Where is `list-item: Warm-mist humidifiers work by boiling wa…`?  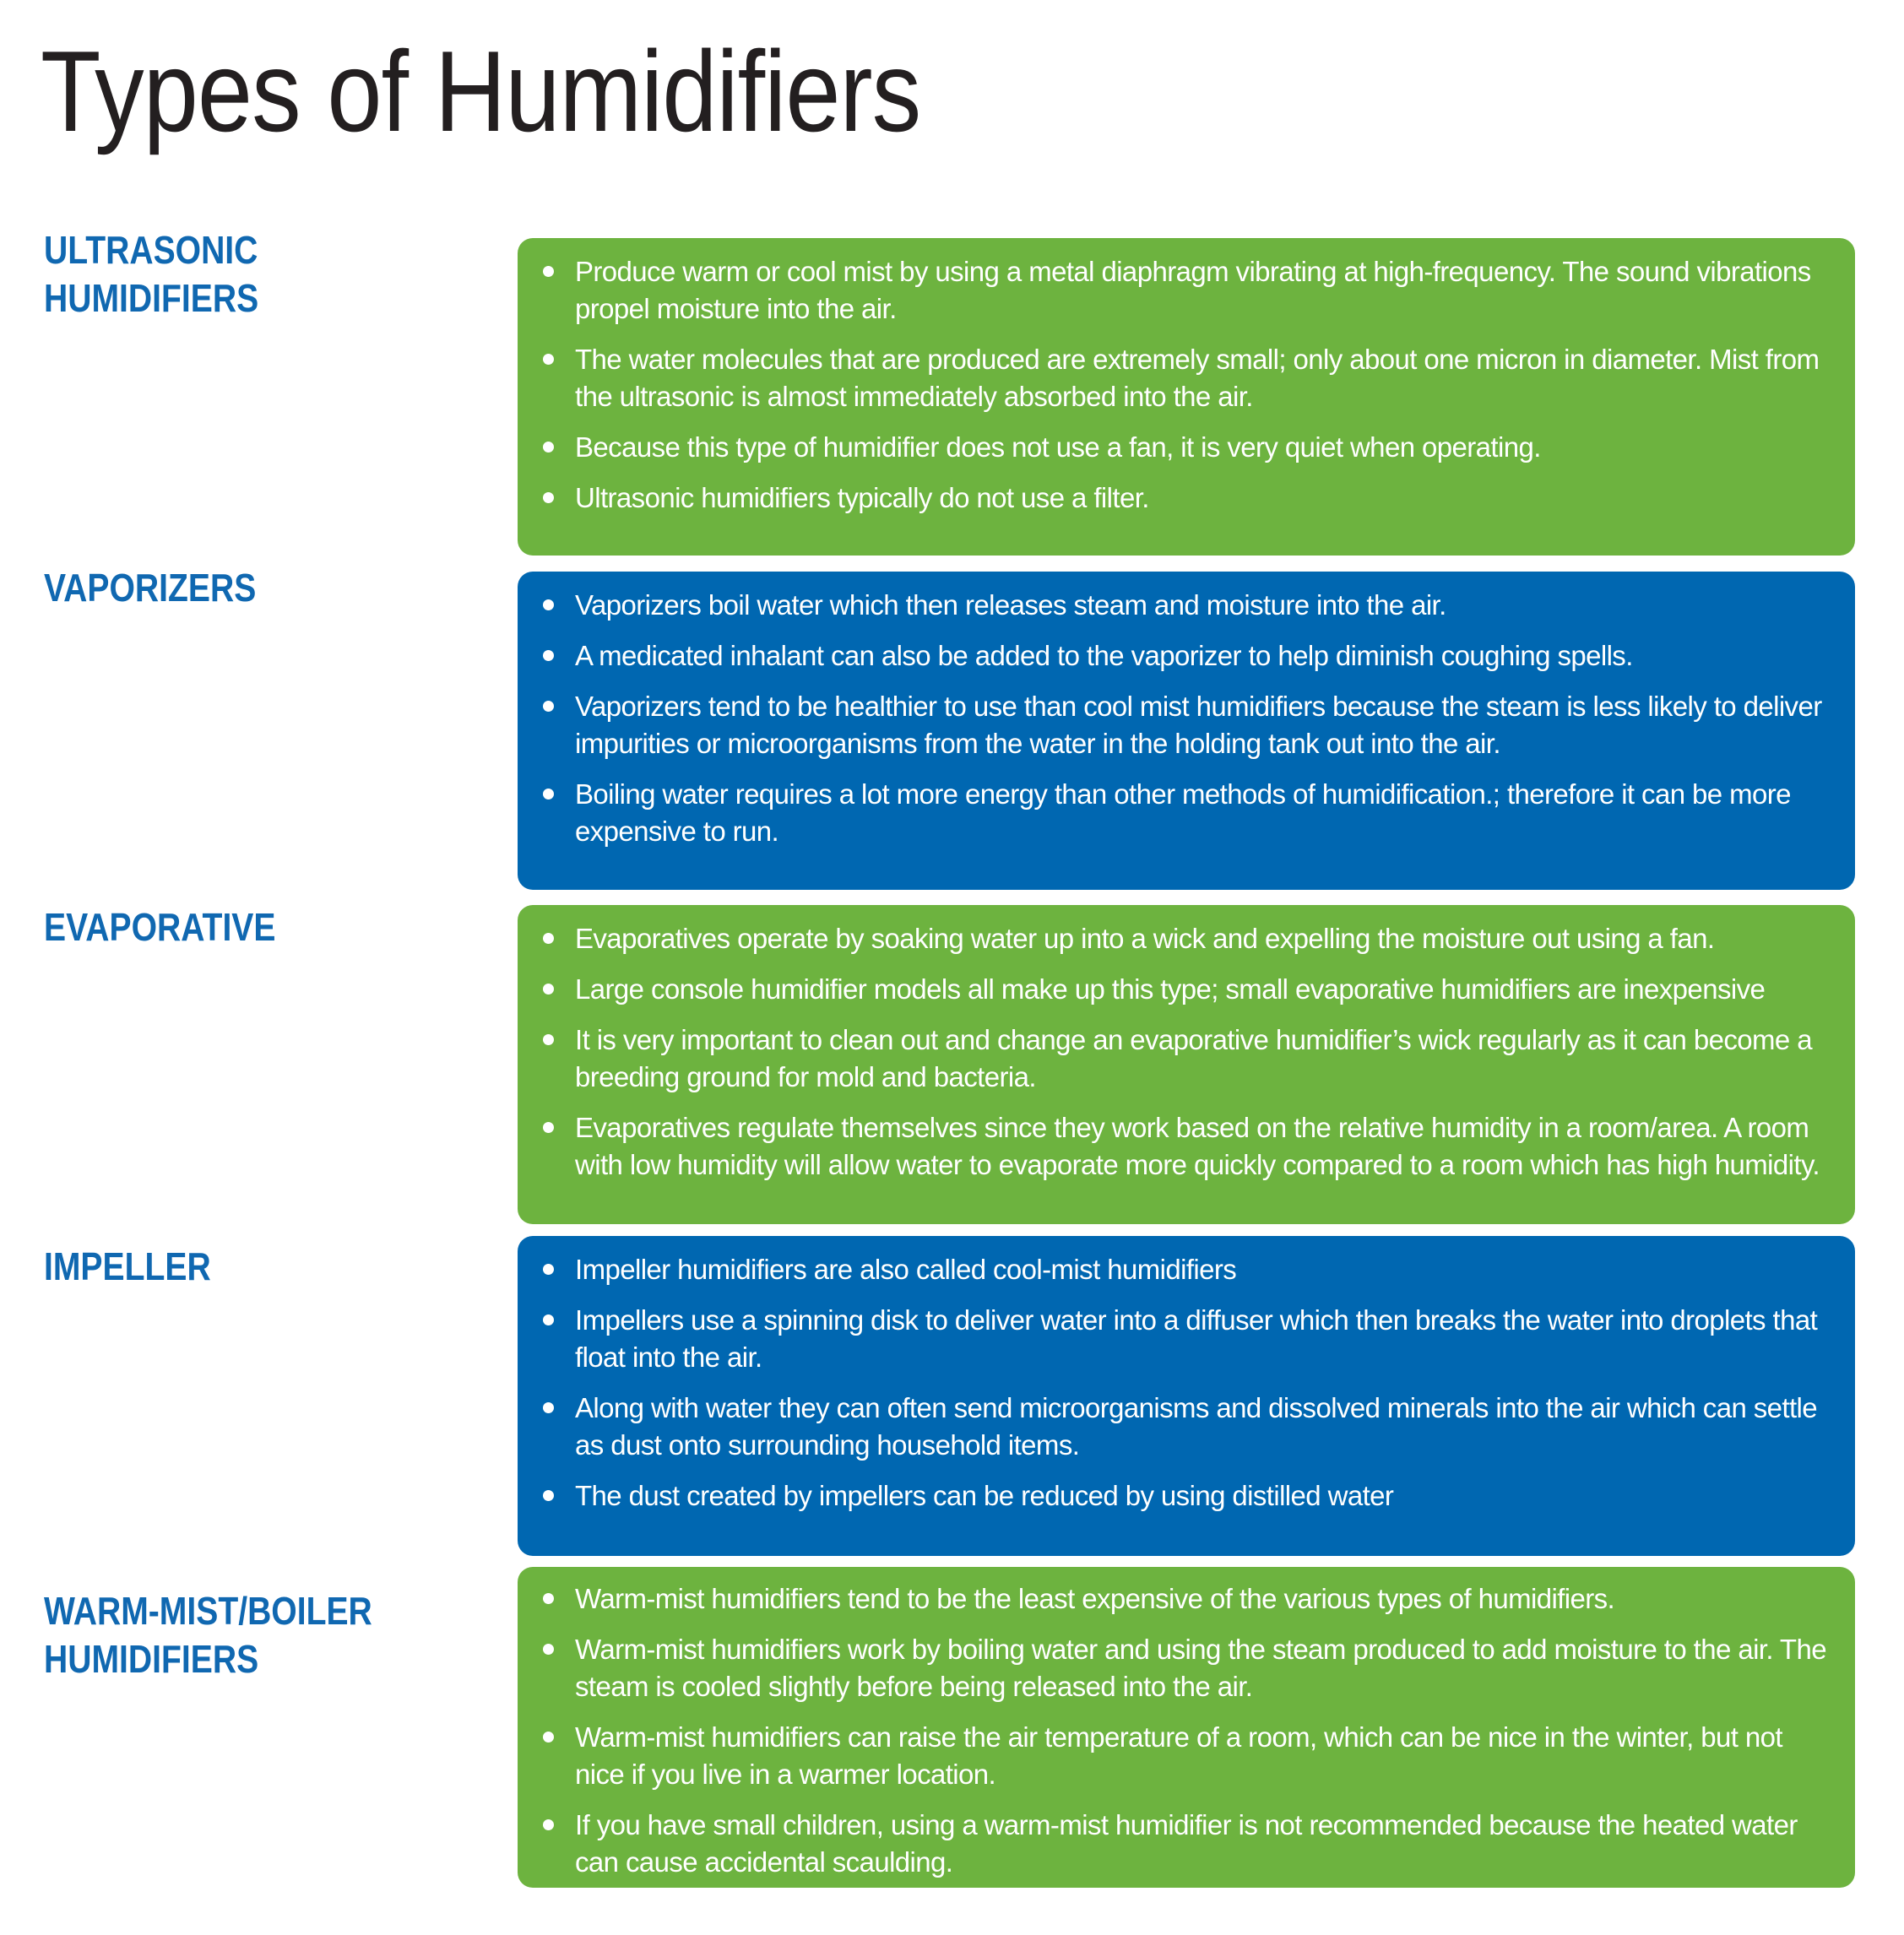 list-item: Warm-mist humidifiers work by boiling wa… is located at coordinates (1186, 1668).